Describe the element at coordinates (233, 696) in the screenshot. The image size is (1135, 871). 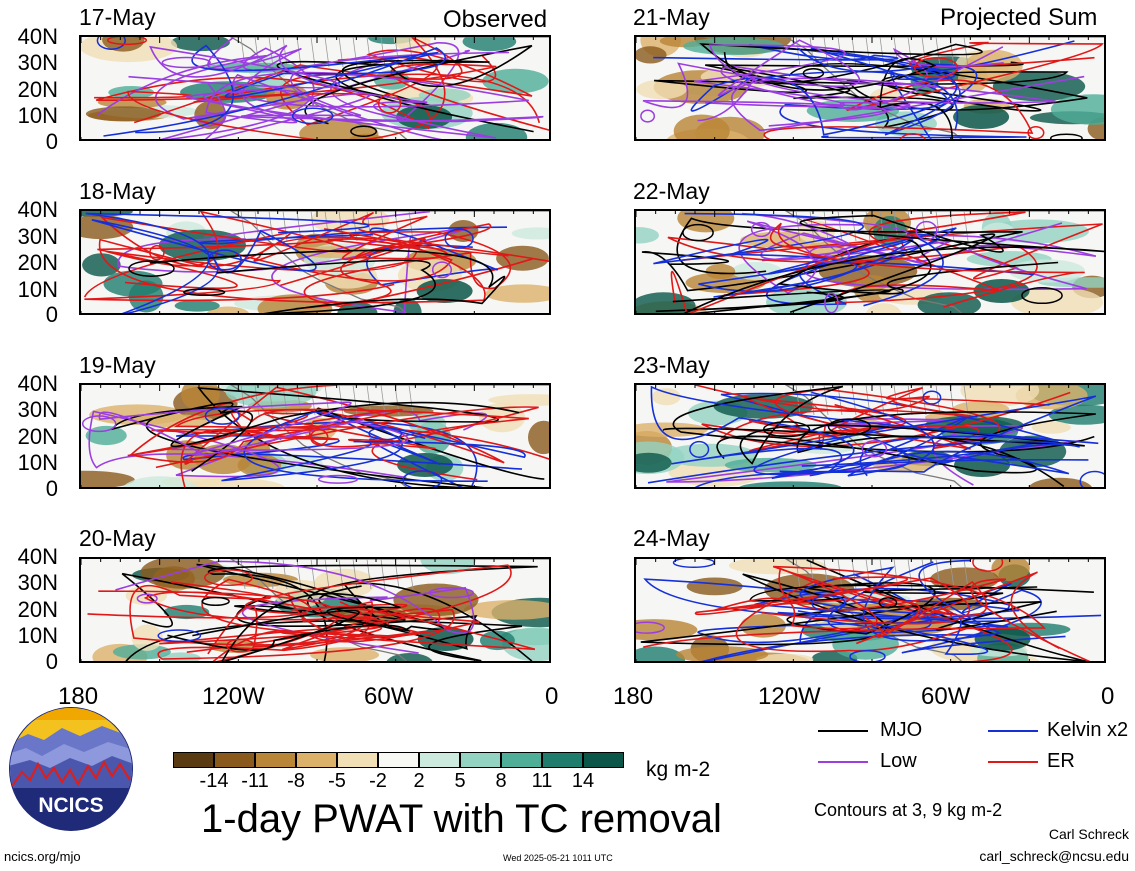
I see `lon-tick-label: 120W` at that location.